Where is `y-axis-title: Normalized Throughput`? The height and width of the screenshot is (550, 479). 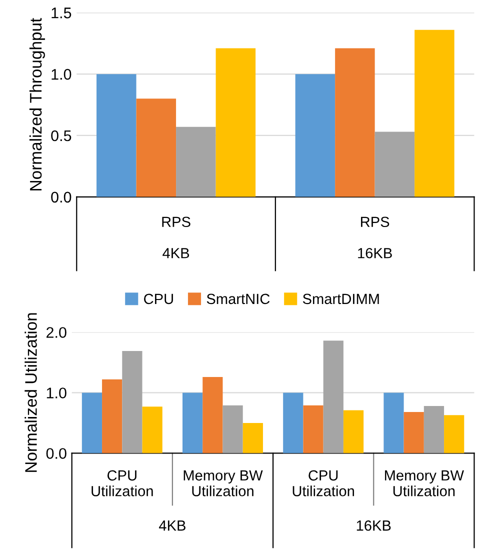 y-axis-title: Normalized Throughput is located at coordinates (37, 104).